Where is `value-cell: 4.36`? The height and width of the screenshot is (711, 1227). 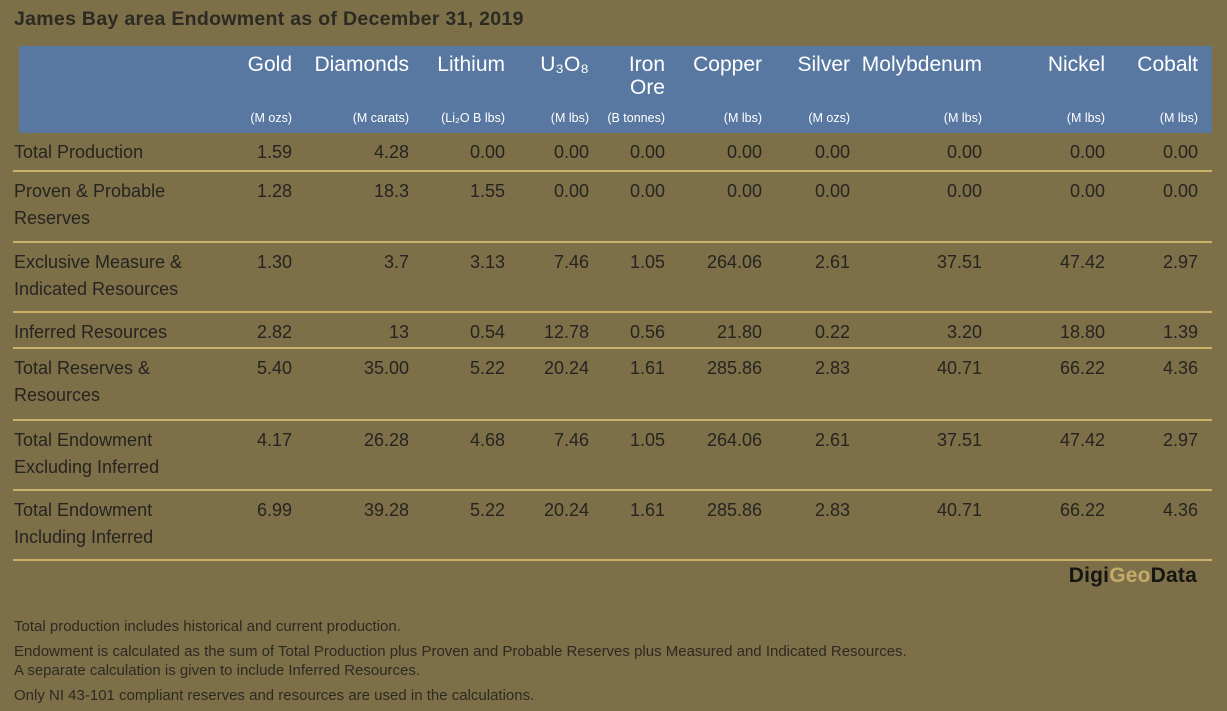
value-cell: 4.36 is located at coordinates (1165, 526).